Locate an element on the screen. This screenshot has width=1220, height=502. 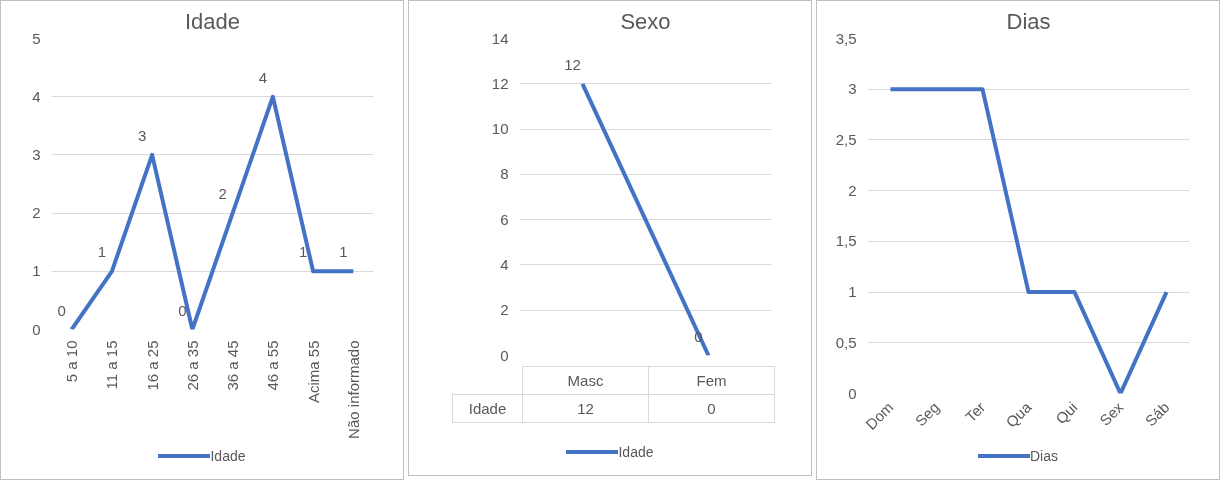
x-tick-label: 46 a 55 is located at coordinates (273, 365).